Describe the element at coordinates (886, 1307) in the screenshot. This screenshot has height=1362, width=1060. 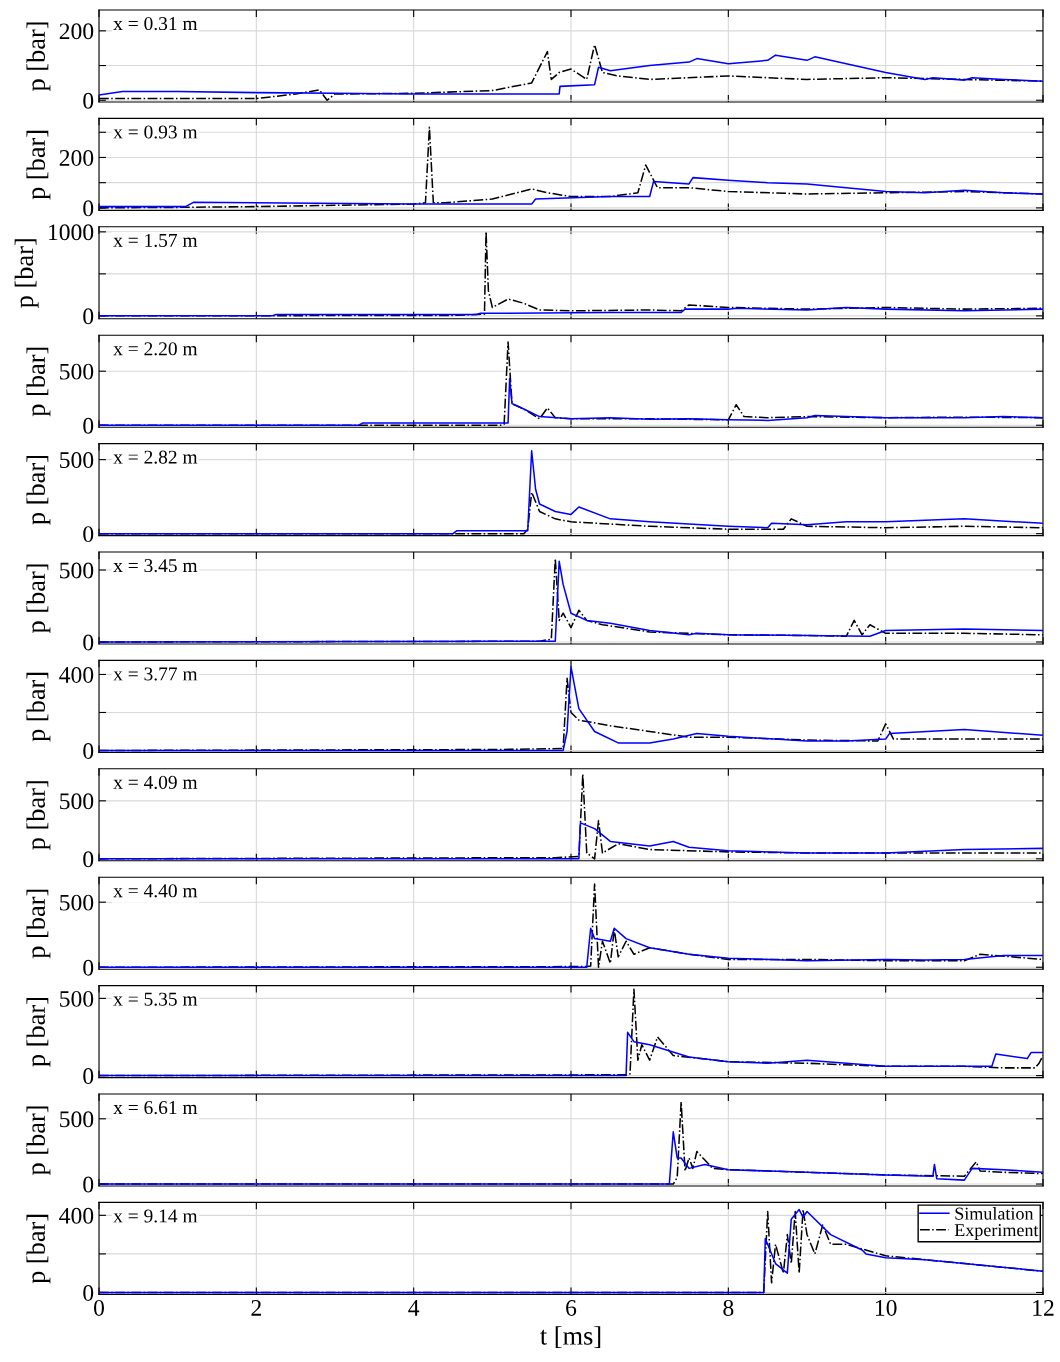
I see `x-tick-label: 10` at that location.